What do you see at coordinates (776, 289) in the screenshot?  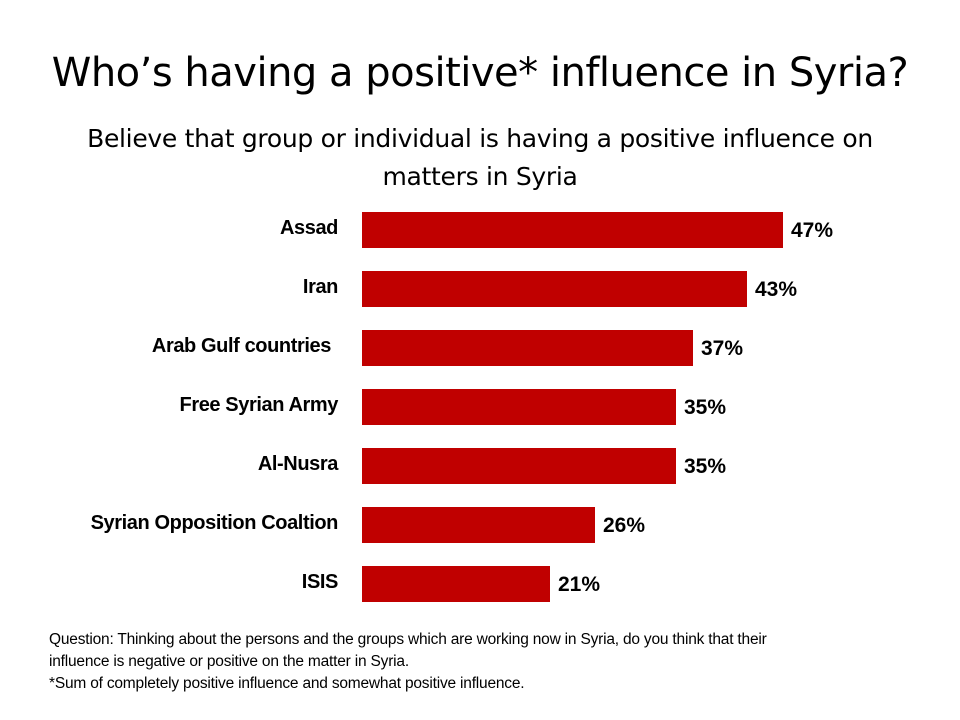 I see `value-label: 43%` at bounding box center [776, 289].